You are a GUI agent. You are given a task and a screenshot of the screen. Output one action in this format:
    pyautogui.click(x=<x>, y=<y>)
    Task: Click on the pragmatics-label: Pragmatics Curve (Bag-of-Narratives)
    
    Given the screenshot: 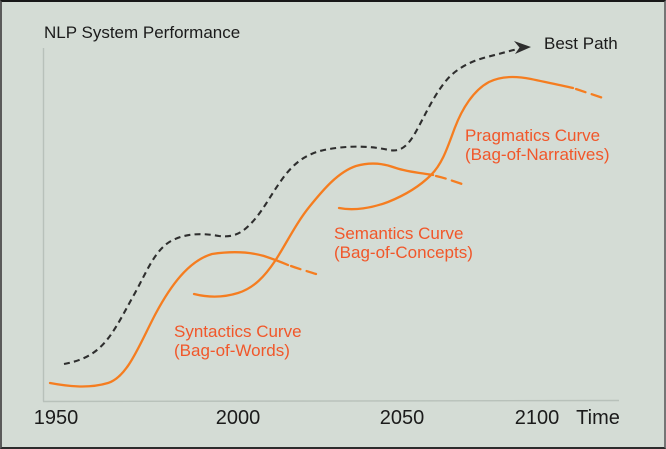 What is the action you would take?
    pyautogui.click(x=537, y=145)
    